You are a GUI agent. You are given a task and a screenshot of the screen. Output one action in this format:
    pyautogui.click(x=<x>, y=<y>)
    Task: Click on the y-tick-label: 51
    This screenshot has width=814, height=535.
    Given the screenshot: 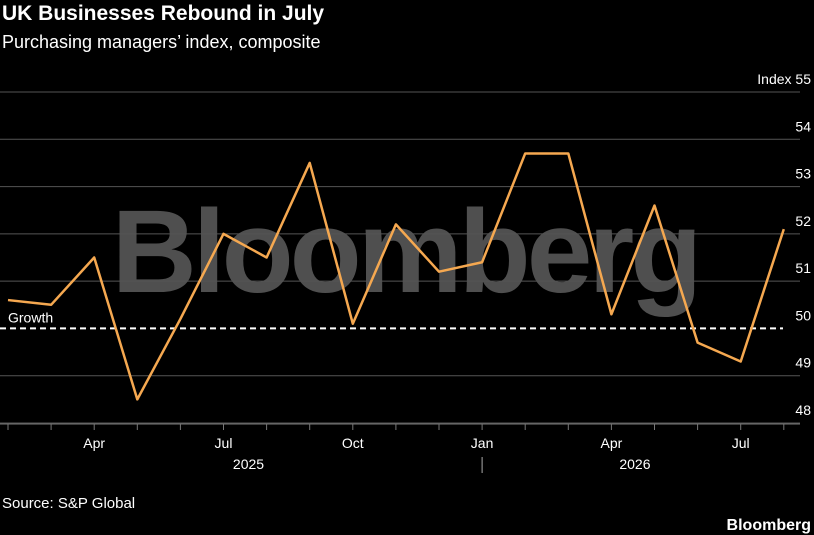 What is the action you would take?
    pyautogui.click(x=803, y=268)
    